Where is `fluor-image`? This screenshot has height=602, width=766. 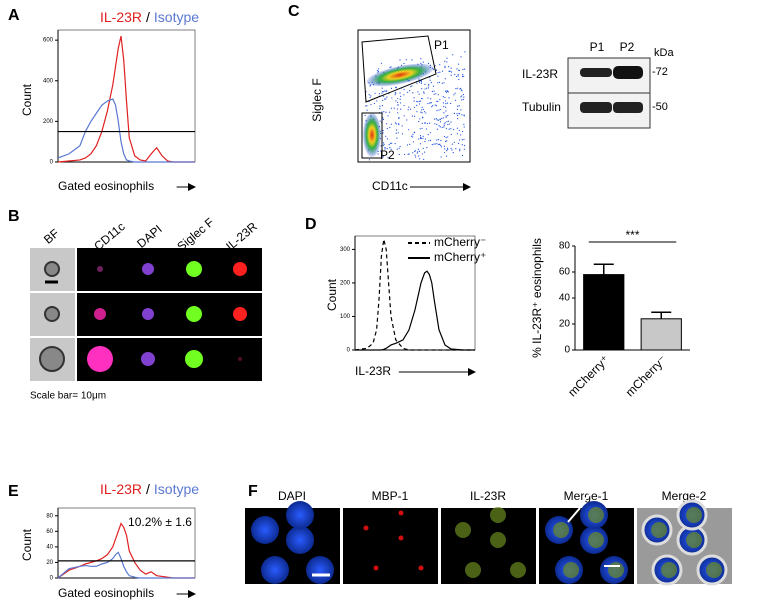 fluor-image is located at coordinates (169, 314).